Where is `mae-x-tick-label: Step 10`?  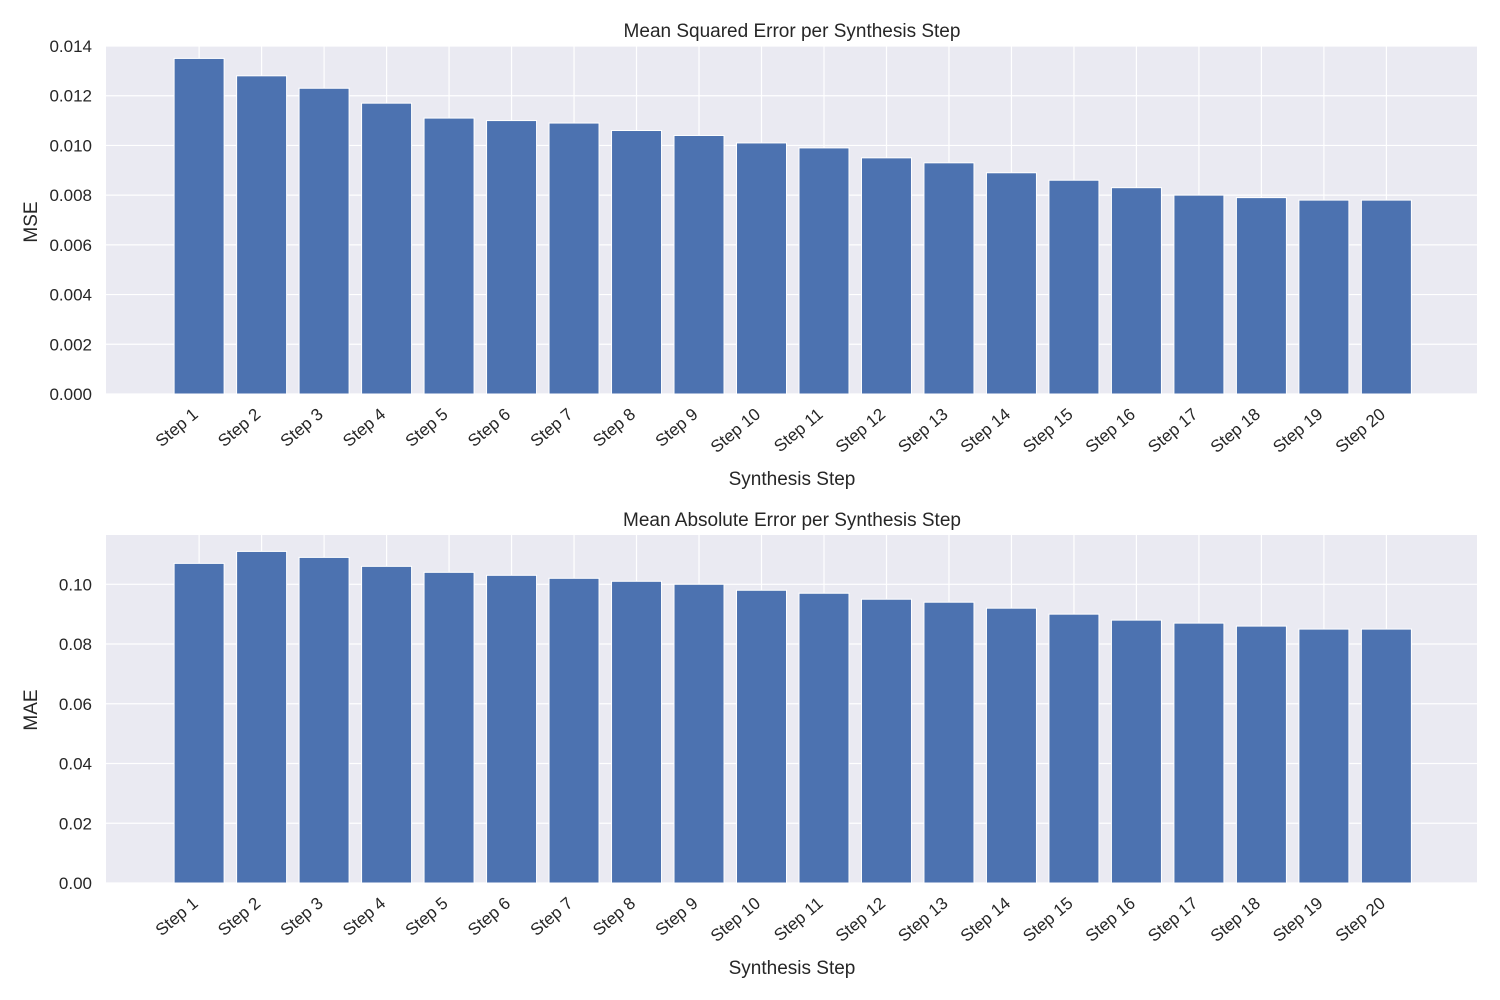 mae-x-tick-label: Step 10 is located at coordinates (735, 920).